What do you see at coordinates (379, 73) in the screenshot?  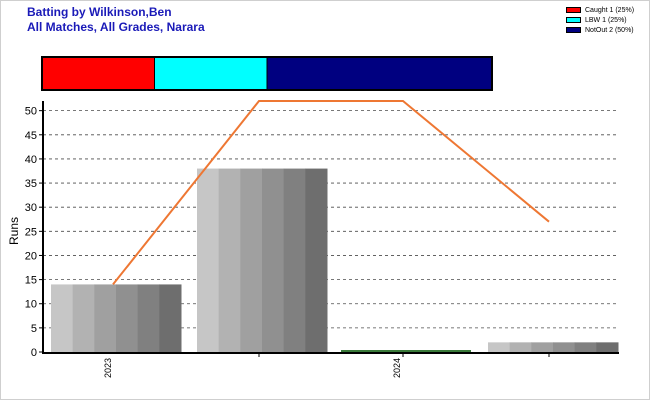 I see `stacked-segment-notout` at bounding box center [379, 73].